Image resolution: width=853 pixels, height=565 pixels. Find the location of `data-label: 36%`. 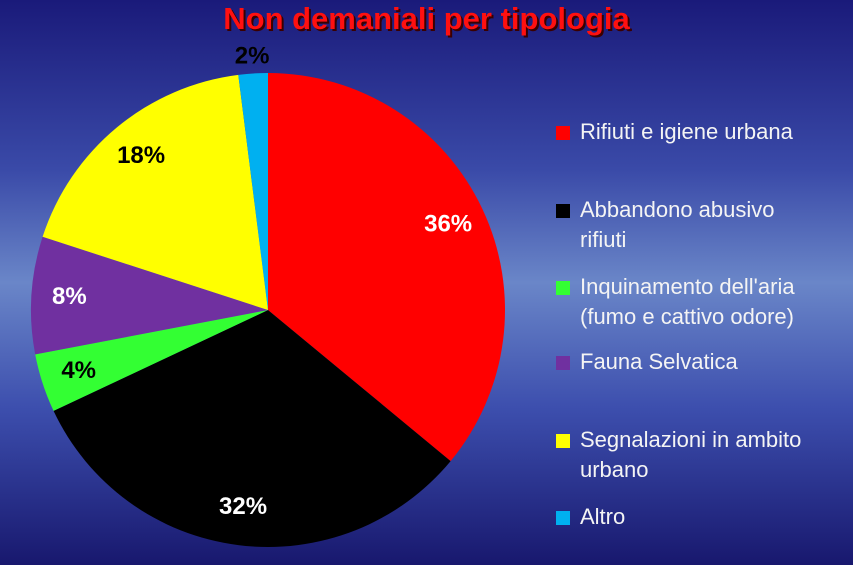

data-label: 36% is located at coordinates (448, 224).